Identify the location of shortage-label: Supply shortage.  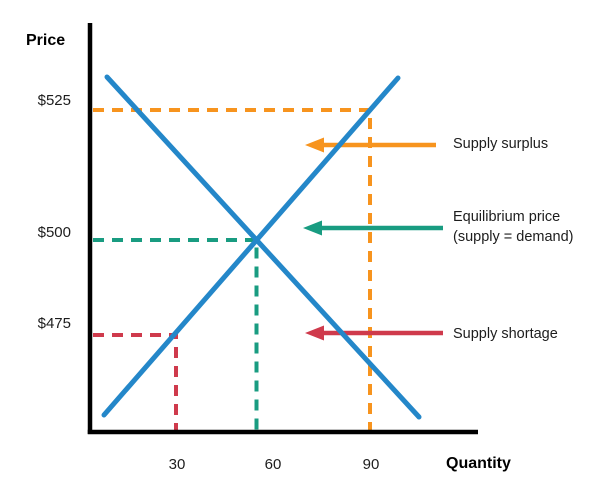
(505, 334).